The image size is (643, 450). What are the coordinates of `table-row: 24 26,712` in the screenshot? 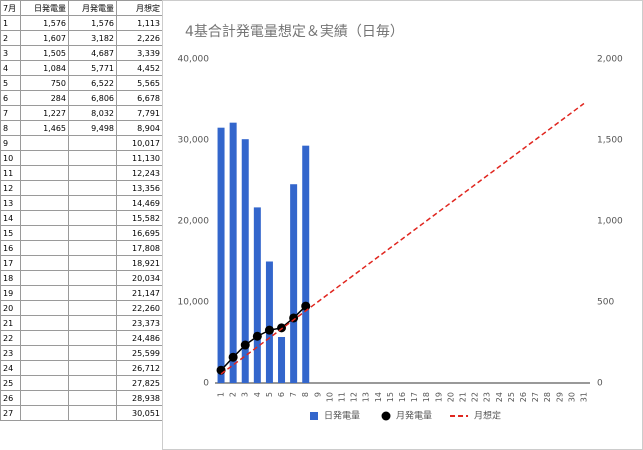 It's located at (81, 368).